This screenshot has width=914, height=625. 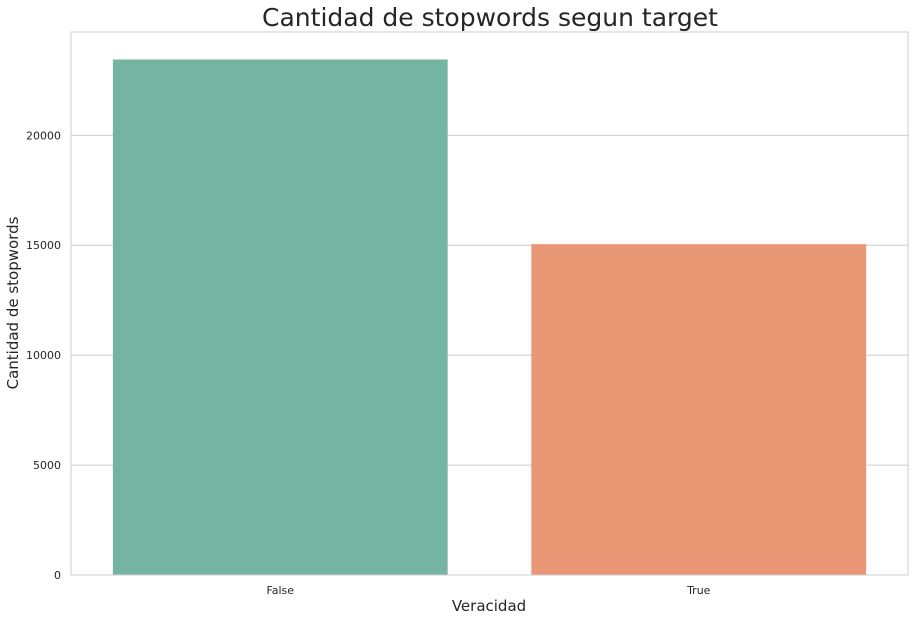 I want to click on y-tick-label: 5000, so click(x=47, y=465).